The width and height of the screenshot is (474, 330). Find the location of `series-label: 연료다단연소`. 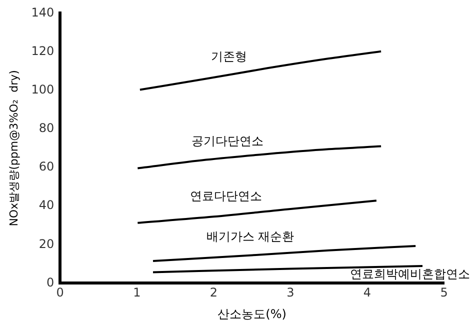

series-label: 연료다단연소 is located at coordinates (226, 195).